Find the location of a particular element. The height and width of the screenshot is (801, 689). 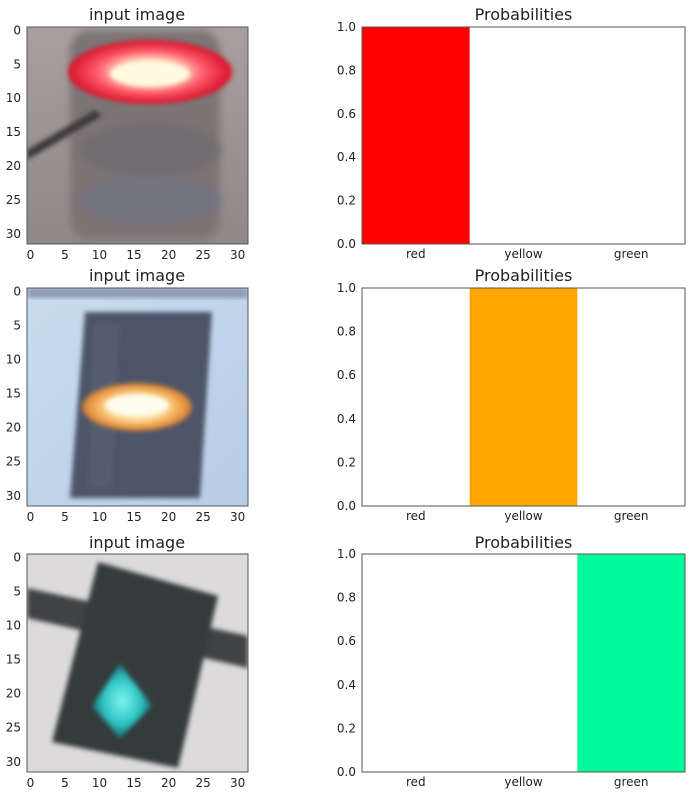

bar-green is located at coordinates (631, 663).